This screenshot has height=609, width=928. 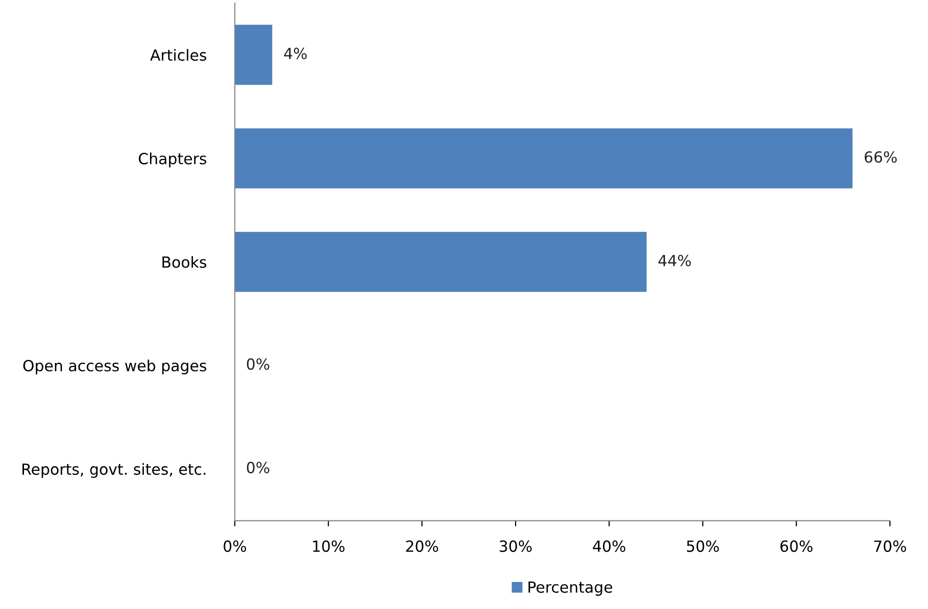 What do you see at coordinates (702, 546) in the screenshot?
I see `x-tick-label: 50%` at bounding box center [702, 546].